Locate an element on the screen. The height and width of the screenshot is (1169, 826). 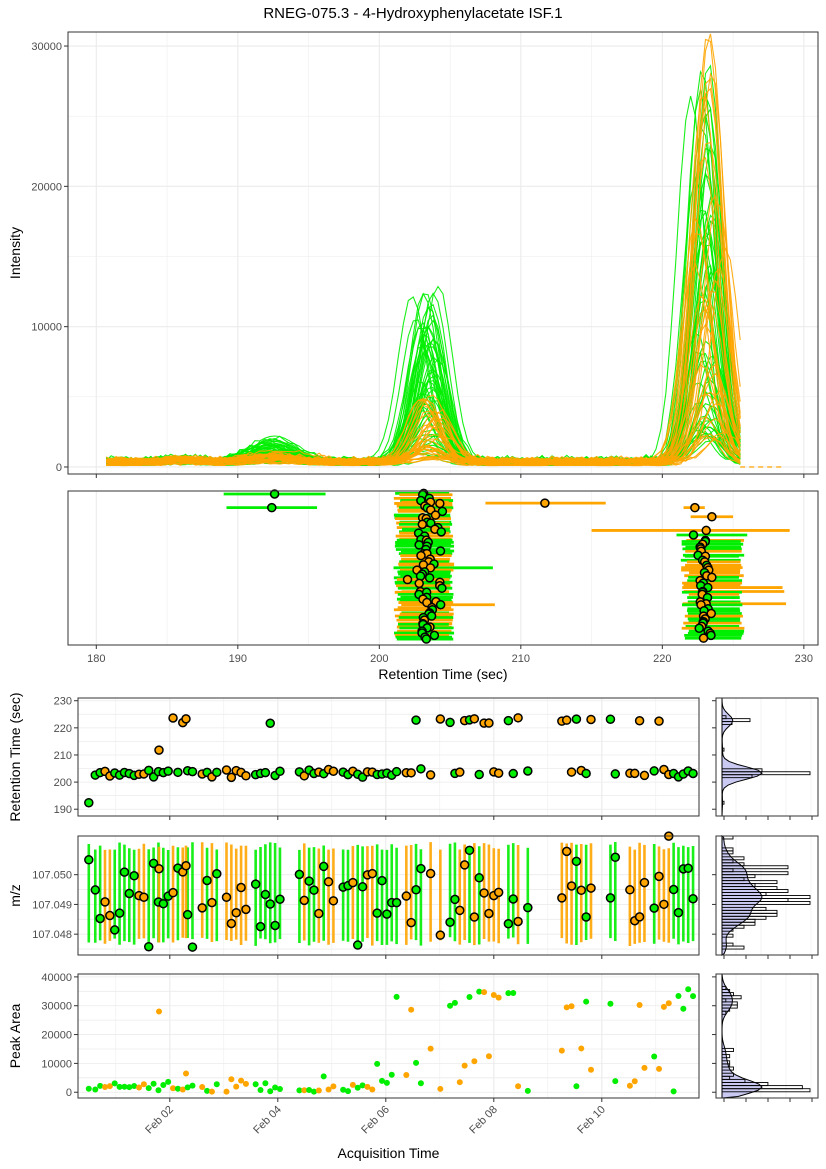
rt-histogram-bar is located at coordinates (742, 770).